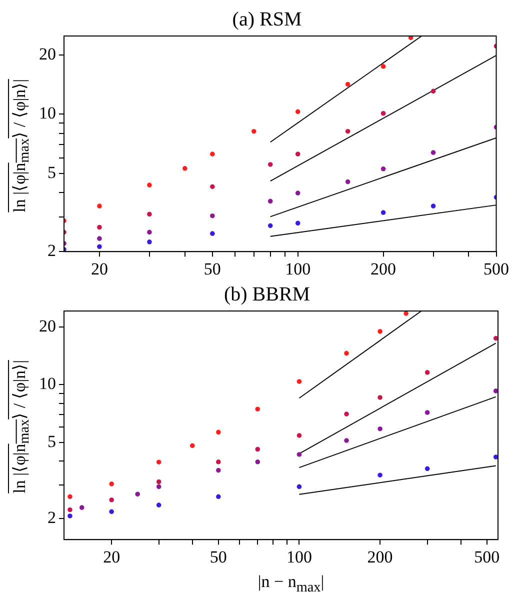 This screenshot has height=606, width=522. I want to click on chart-title: (b) BBRM, so click(267, 294).